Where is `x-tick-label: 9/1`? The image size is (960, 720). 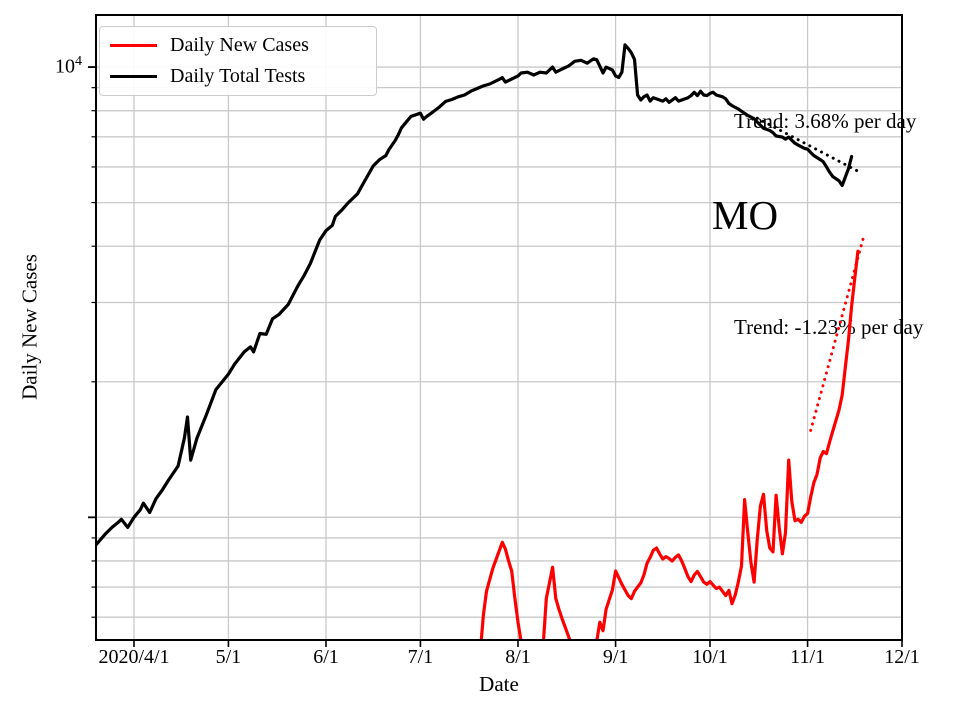 x-tick-label: 9/1 is located at coordinates (615, 657).